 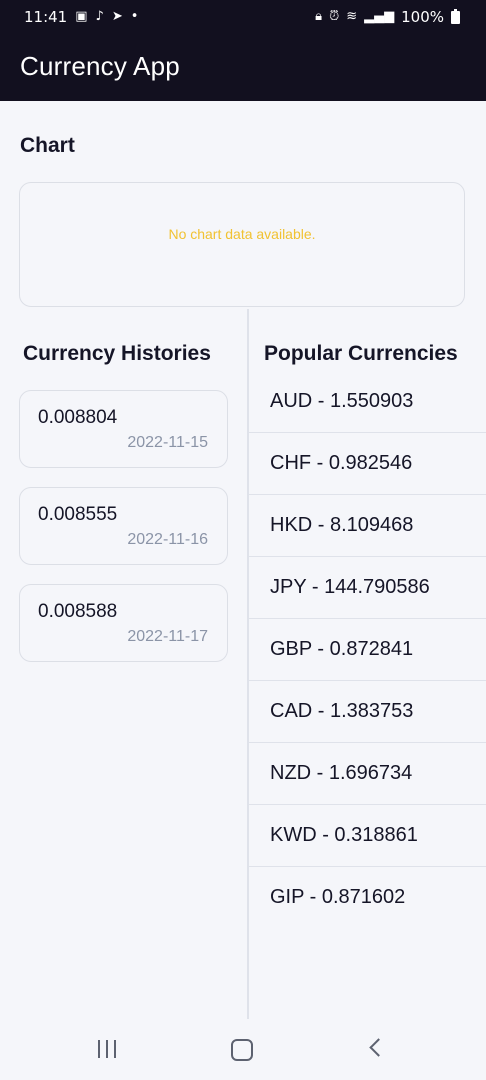 I want to click on popular-currency-item: AUD - 1.550903, so click(x=367, y=402).